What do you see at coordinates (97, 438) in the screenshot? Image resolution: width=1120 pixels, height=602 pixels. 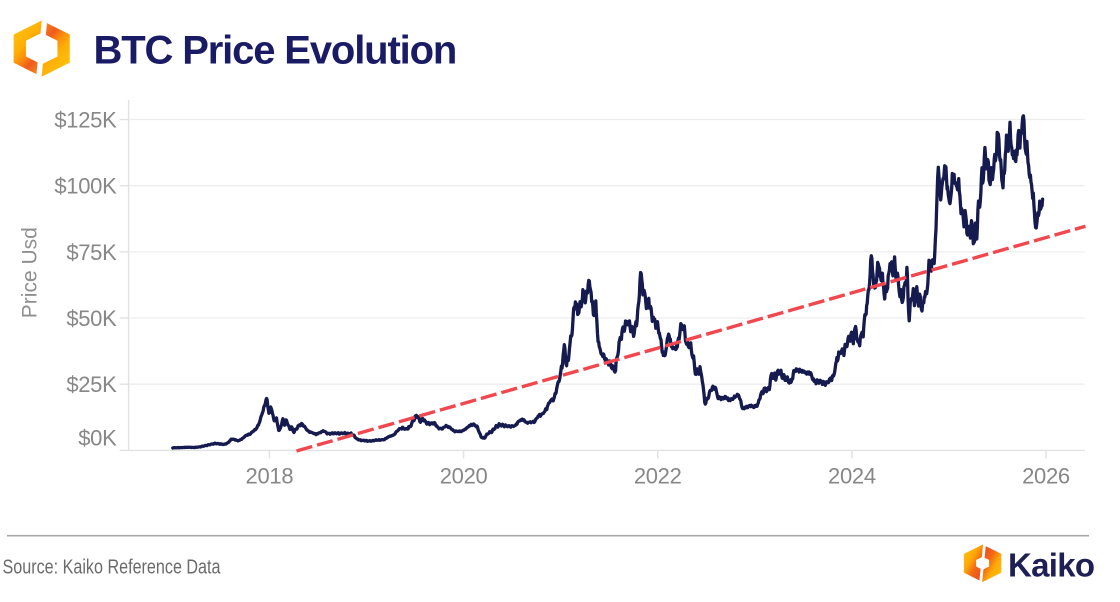 I see `svg-text: $0K` at bounding box center [97, 438].